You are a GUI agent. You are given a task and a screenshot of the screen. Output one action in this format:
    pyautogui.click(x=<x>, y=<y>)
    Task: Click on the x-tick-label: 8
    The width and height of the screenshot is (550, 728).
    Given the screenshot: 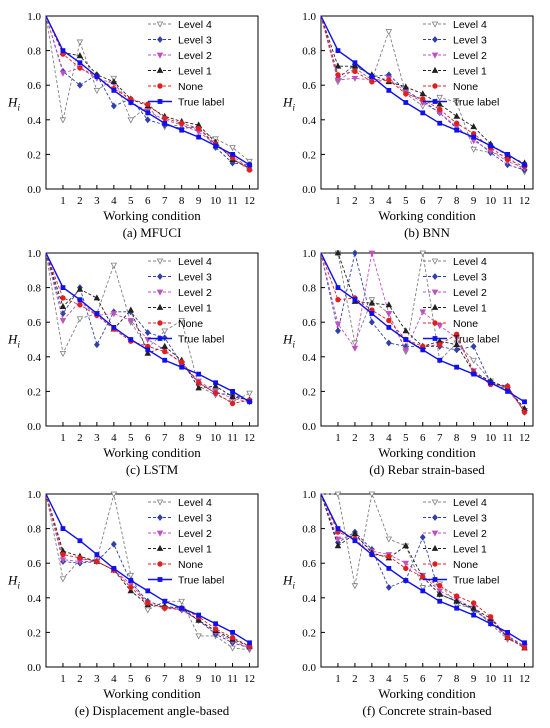 What is the action you would take?
    pyautogui.click(x=182, y=438)
    